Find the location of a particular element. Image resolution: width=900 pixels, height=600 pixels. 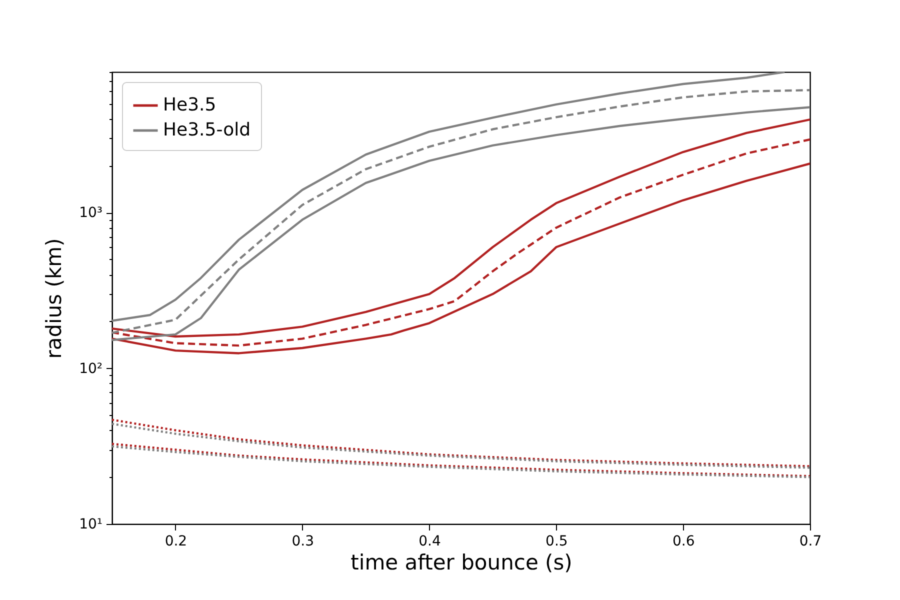

x-tick-label: 0.6 is located at coordinates (683, 542).